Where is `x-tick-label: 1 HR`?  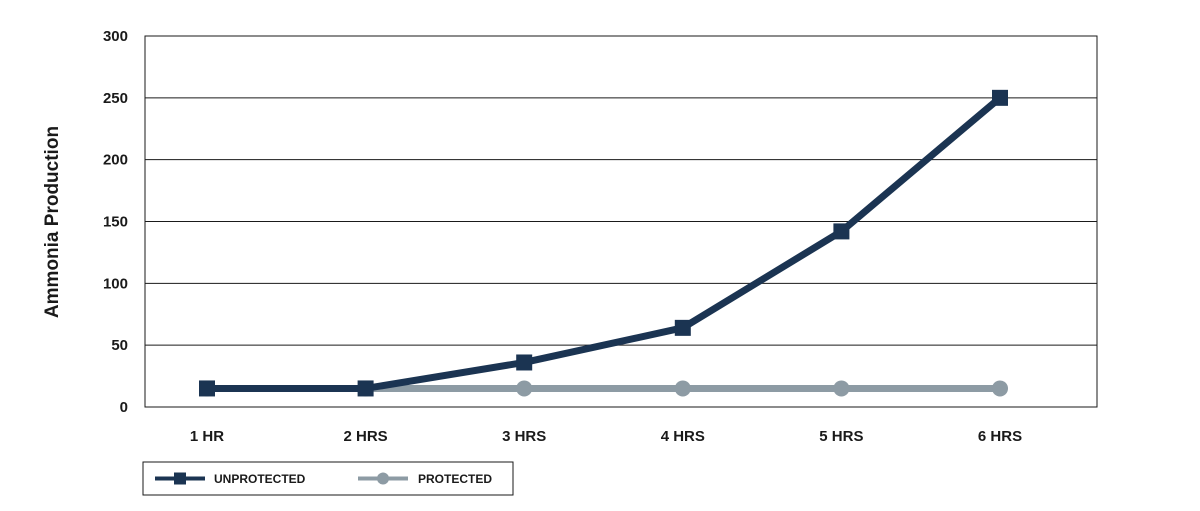
x-tick-label: 1 HR is located at coordinates (207, 436).